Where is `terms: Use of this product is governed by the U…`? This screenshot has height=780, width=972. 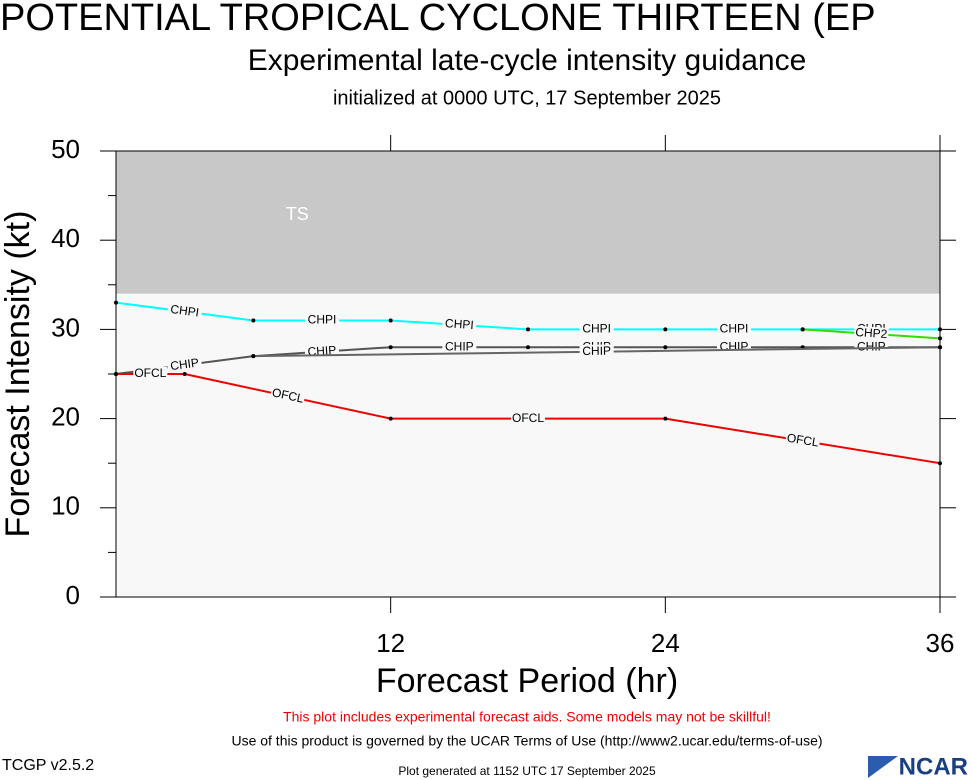 terms: Use of this product is governed by the U… is located at coordinates (526, 741).